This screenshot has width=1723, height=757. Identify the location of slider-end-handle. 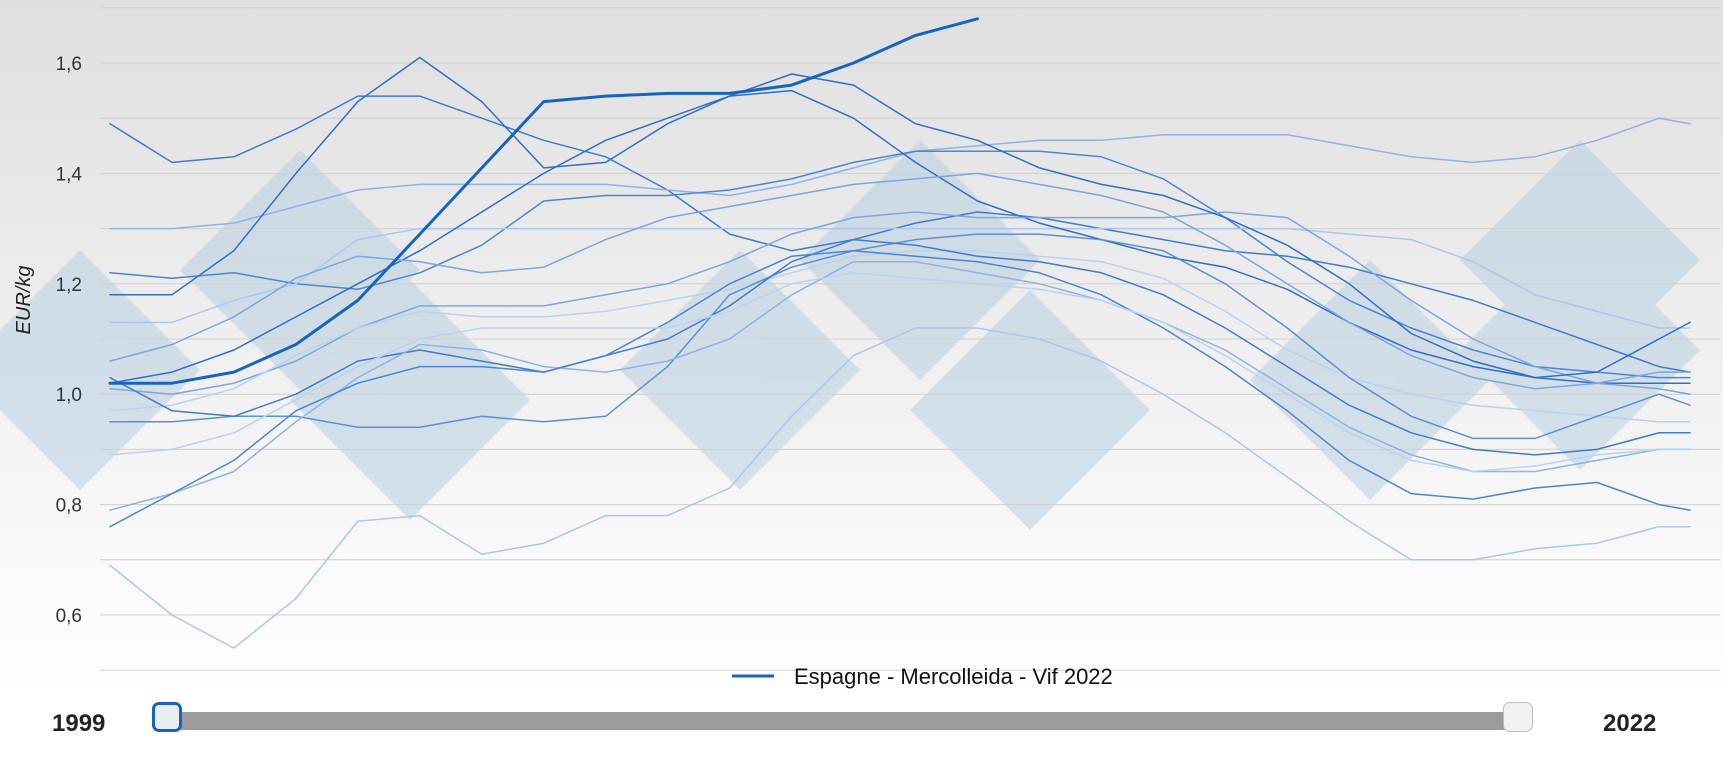
(1518, 717).